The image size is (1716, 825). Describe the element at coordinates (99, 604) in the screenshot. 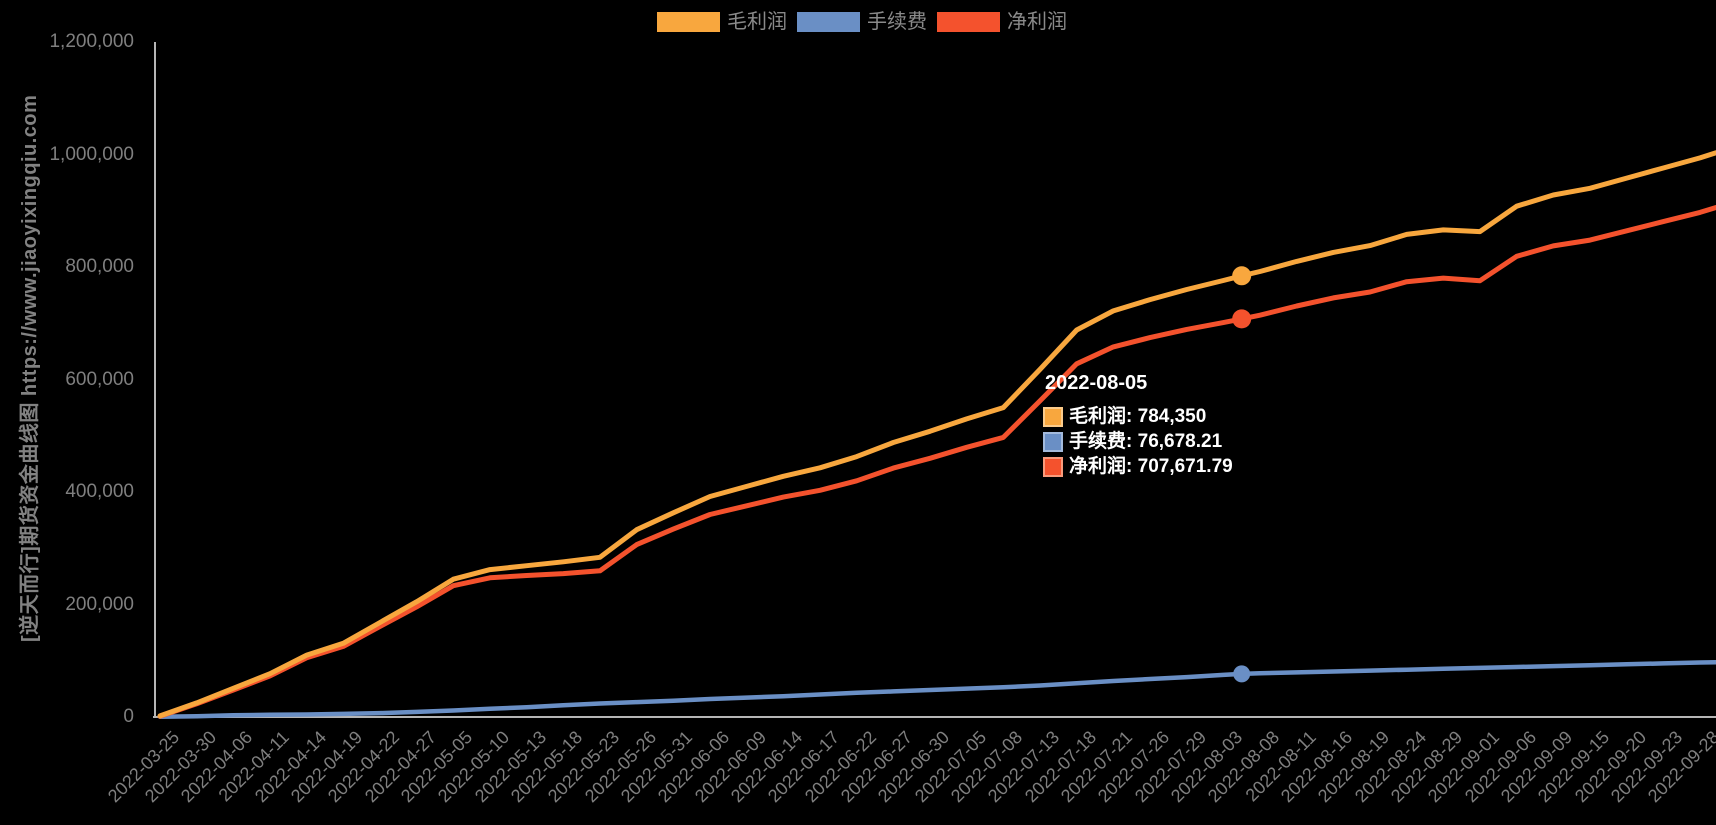

I see `y-axis-label: 200,000` at that location.